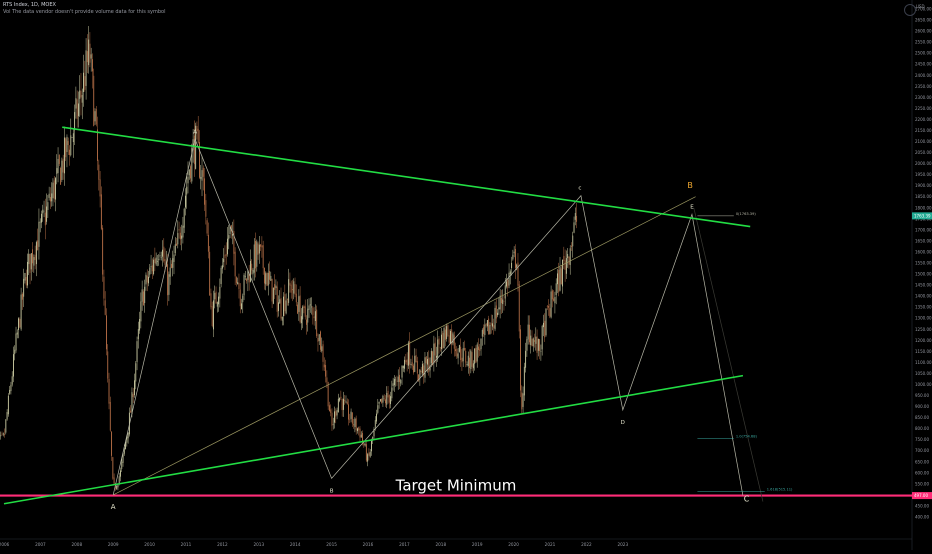  Describe the element at coordinates (923, 9) in the screenshot. I see `y-tick-label: 2700.00` at that location.